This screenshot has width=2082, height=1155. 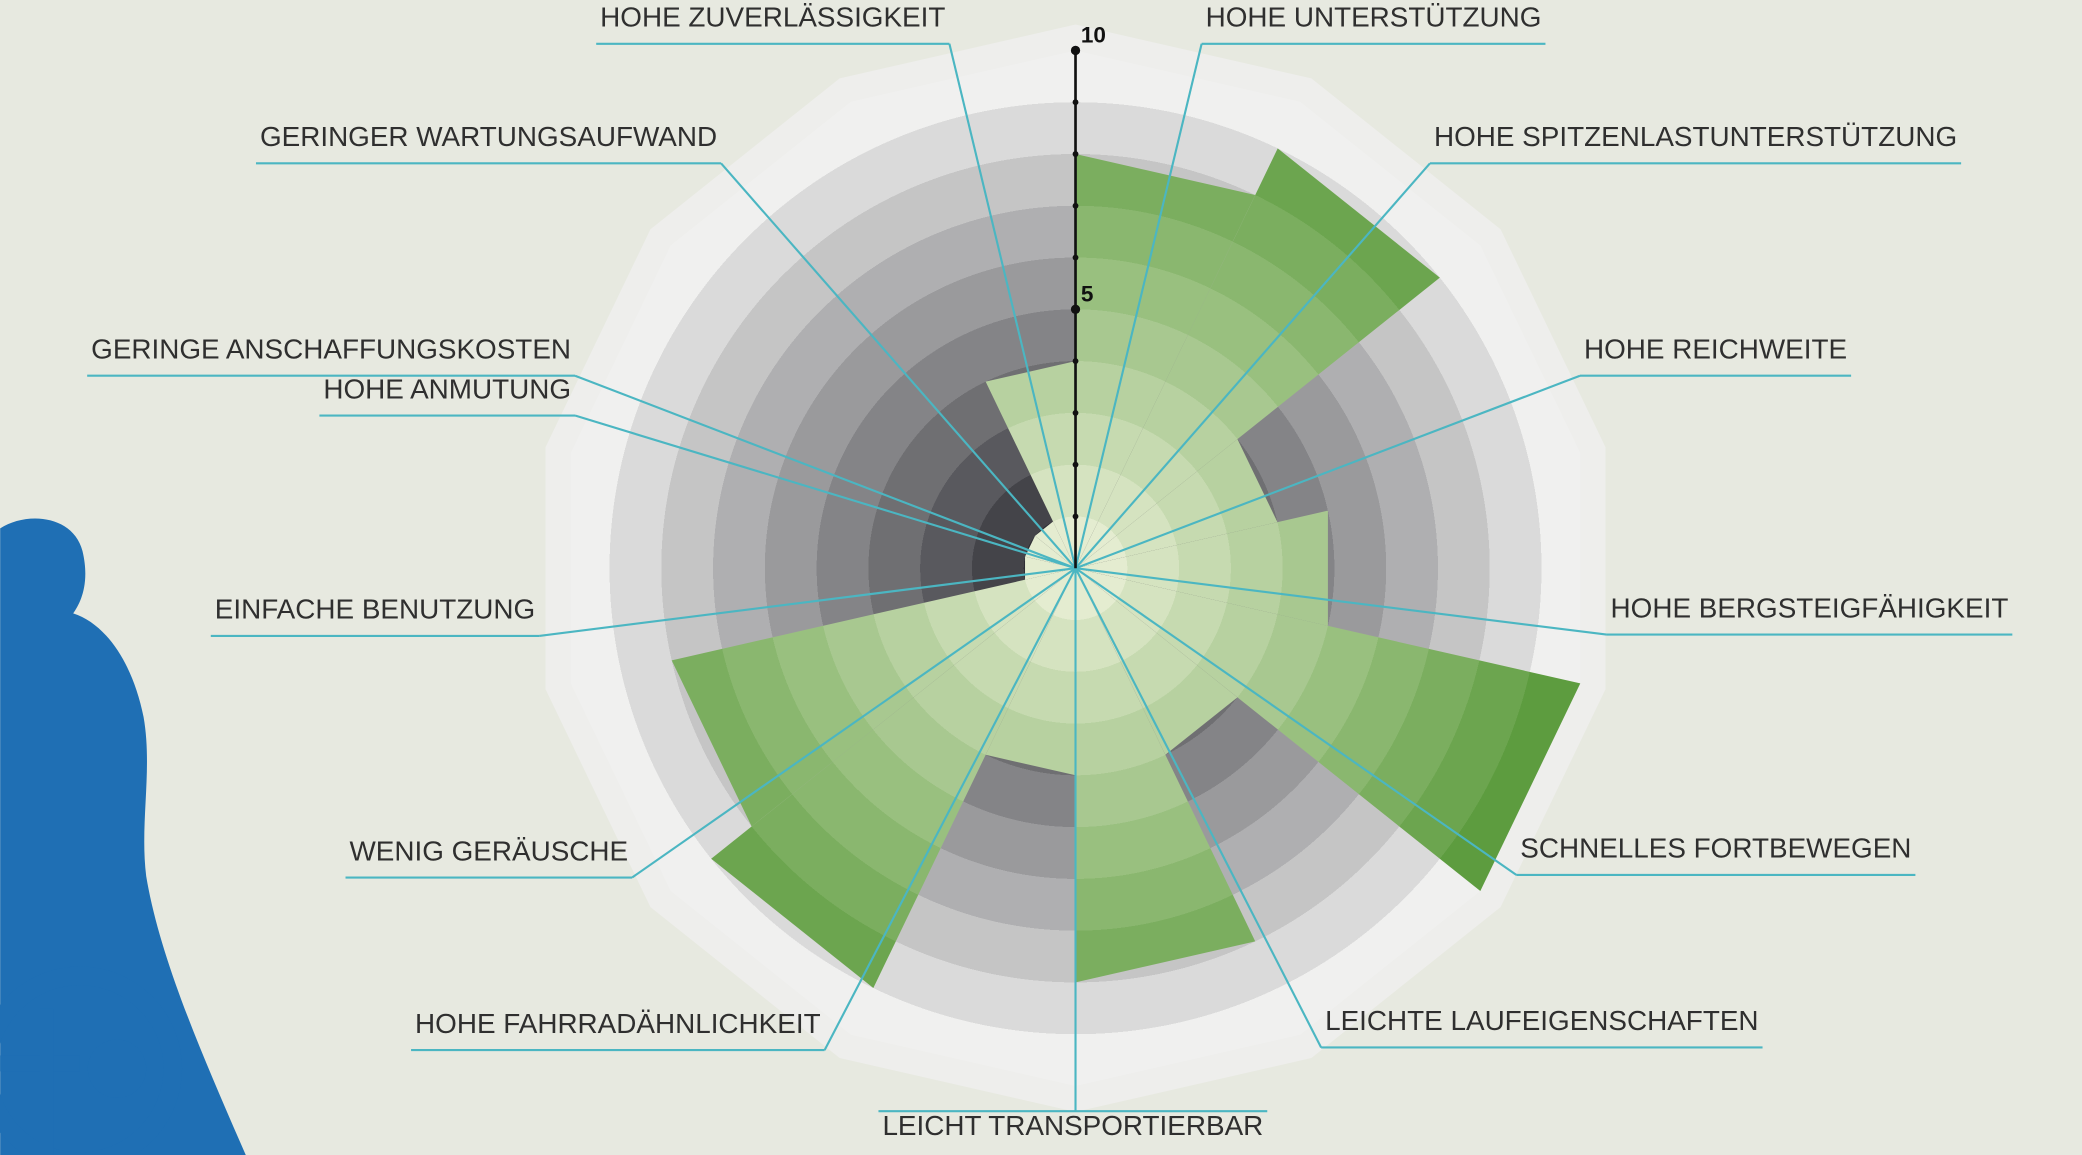 What do you see at coordinates (488, 136) in the screenshot?
I see `category-label: GERINGER WARTUNGSAUFWAND` at bounding box center [488, 136].